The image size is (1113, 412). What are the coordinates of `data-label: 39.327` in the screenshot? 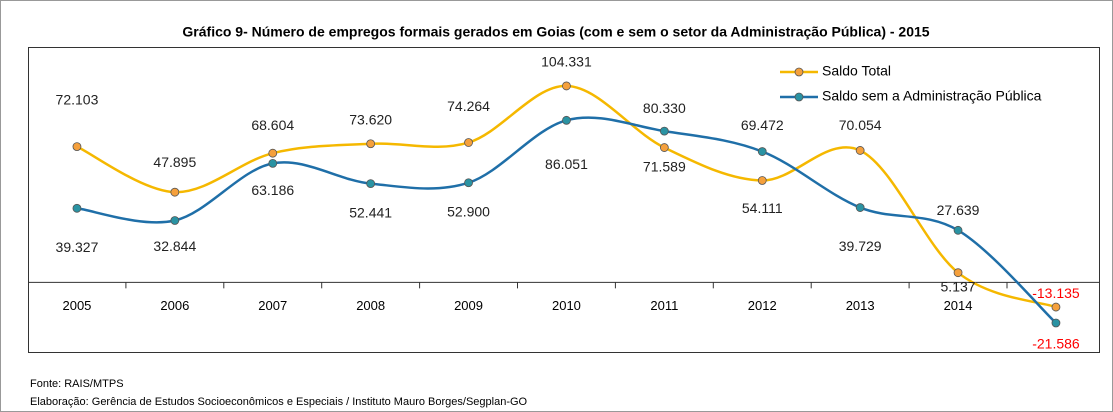 It's located at (77, 247).